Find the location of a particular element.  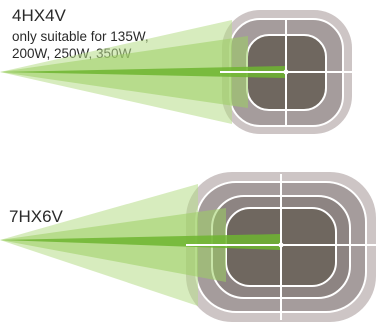

bottom-beam-medium is located at coordinates (113, 245).